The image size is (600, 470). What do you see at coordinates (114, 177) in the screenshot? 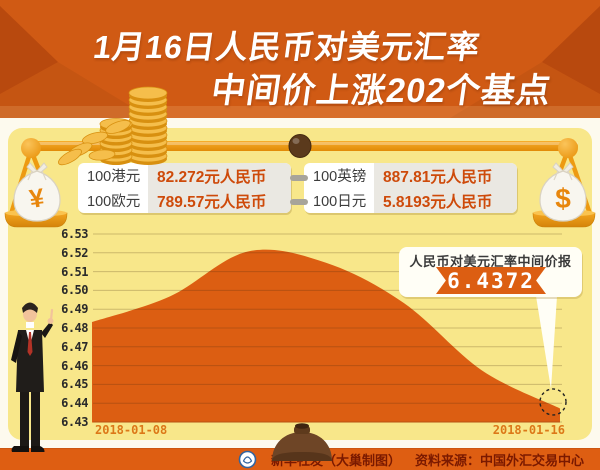
I see `rate-currency: 100港元` at bounding box center [114, 177].